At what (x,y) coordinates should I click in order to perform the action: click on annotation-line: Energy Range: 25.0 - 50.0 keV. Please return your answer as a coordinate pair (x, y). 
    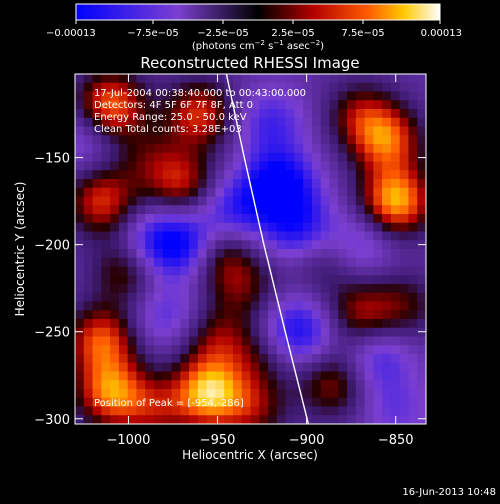
    Looking at the image, I should click on (170, 117).